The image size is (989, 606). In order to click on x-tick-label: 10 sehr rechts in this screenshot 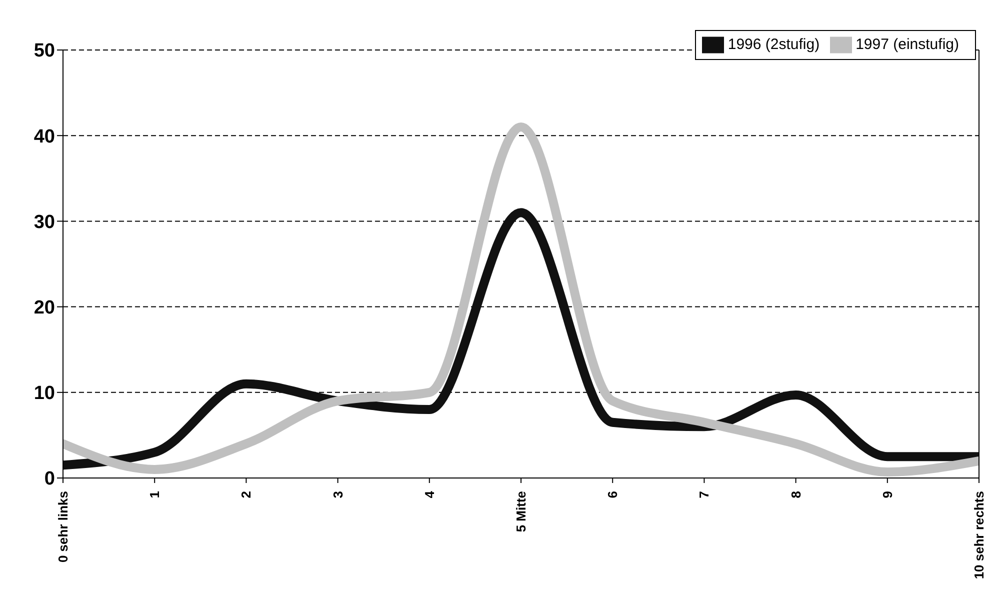, I will do `click(979, 535)`.